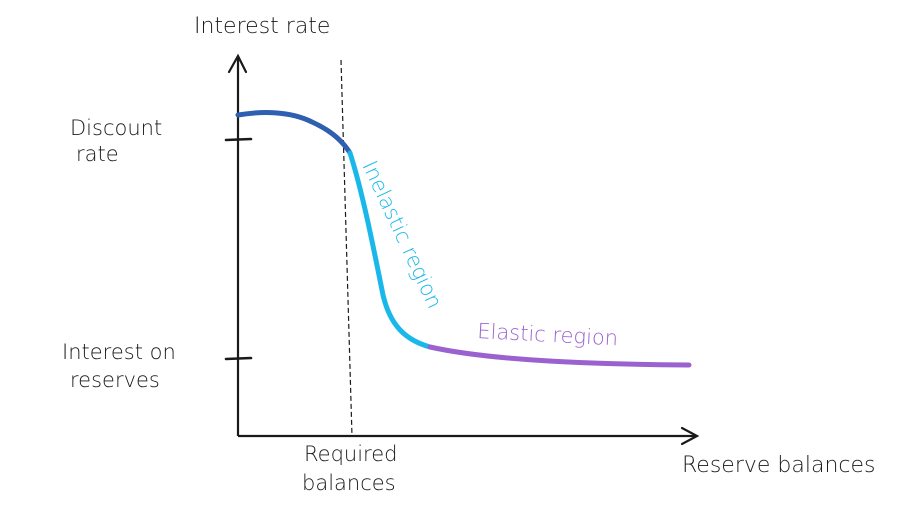 The width and height of the screenshot is (921, 514). I want to click on ior-tick, so click(238, 358).